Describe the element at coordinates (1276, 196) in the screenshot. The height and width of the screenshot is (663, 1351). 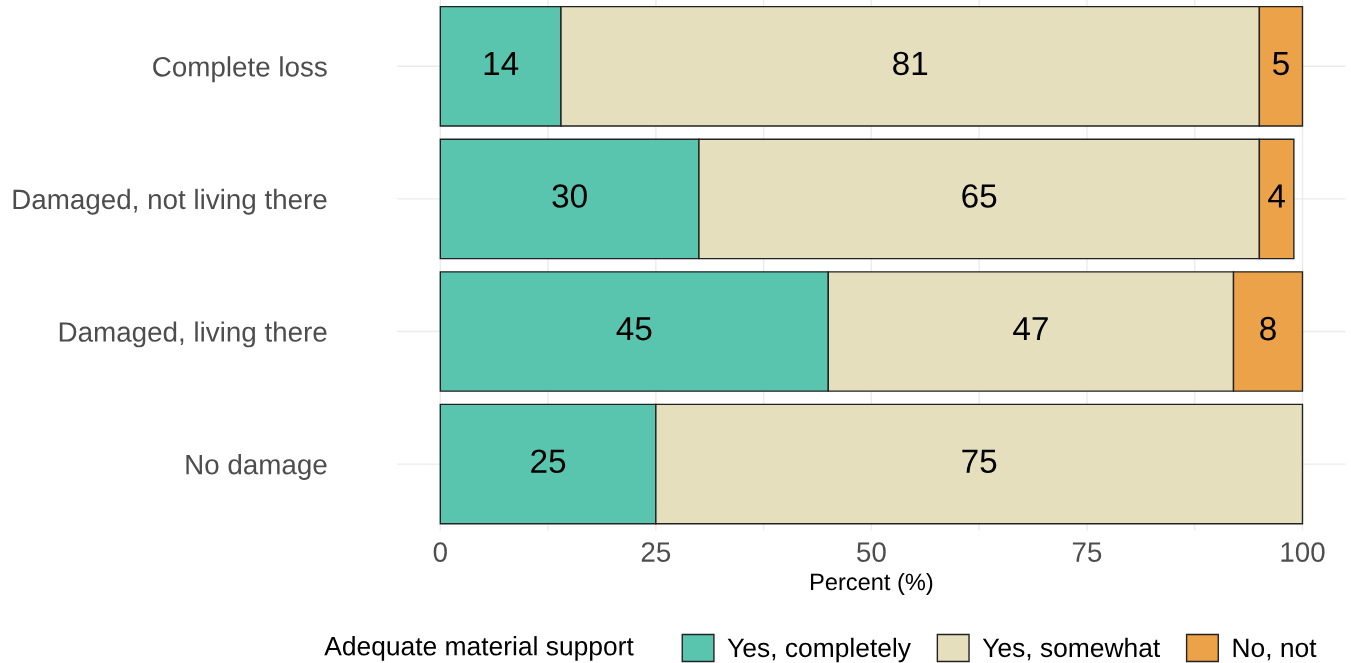
I see `data-label: 4` at that location.